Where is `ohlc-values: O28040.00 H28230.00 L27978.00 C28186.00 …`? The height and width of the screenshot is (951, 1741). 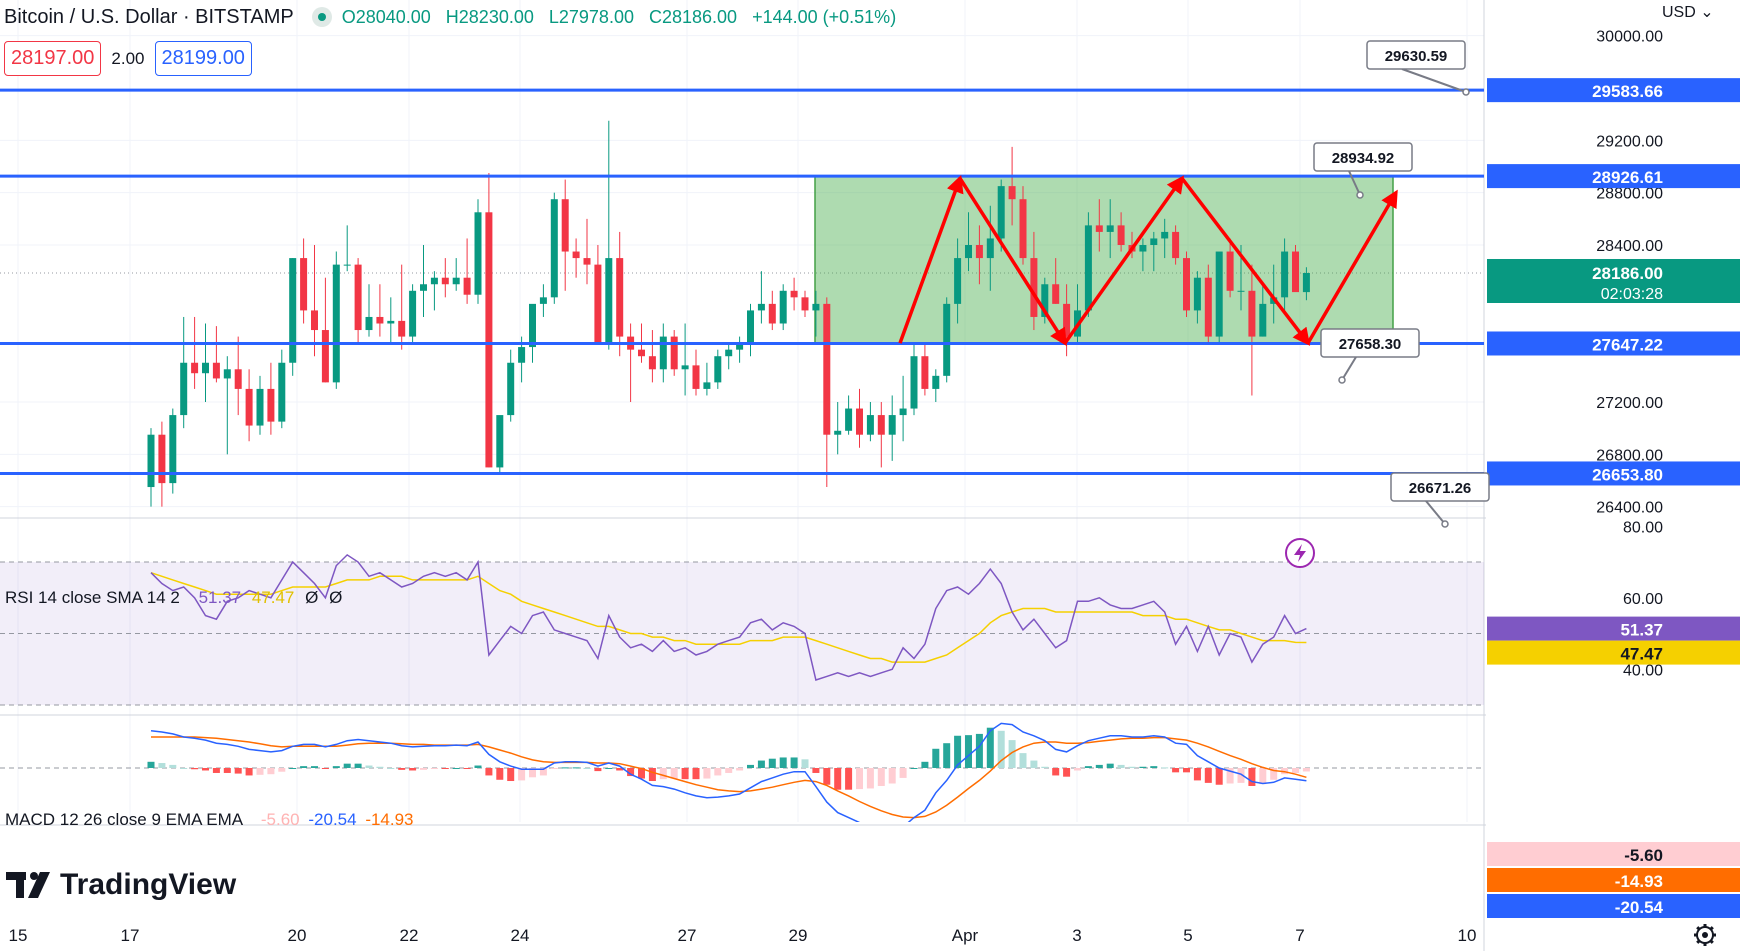
ohlc-values: O28040.00 H28230.00 L27978.00 C28186.00 … is located at coordinates (624, 17).